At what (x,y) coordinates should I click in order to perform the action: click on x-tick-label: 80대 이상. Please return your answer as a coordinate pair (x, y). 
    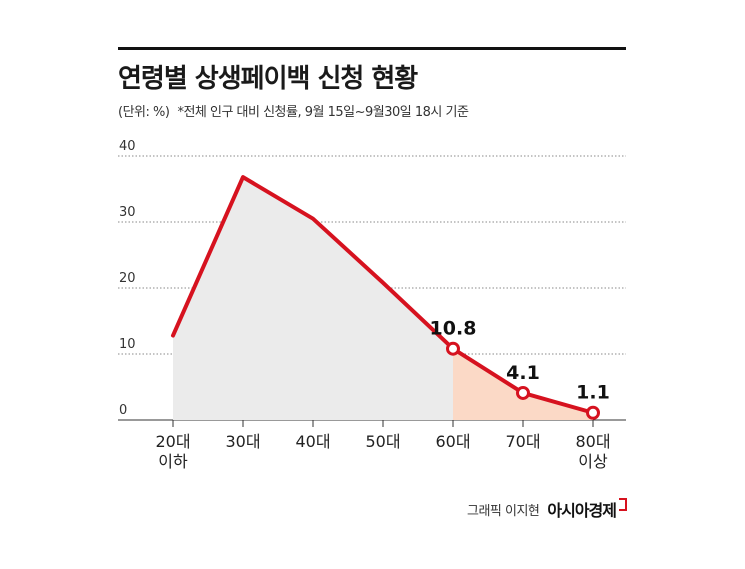
    Looking at the image, I should click on (592, 451).